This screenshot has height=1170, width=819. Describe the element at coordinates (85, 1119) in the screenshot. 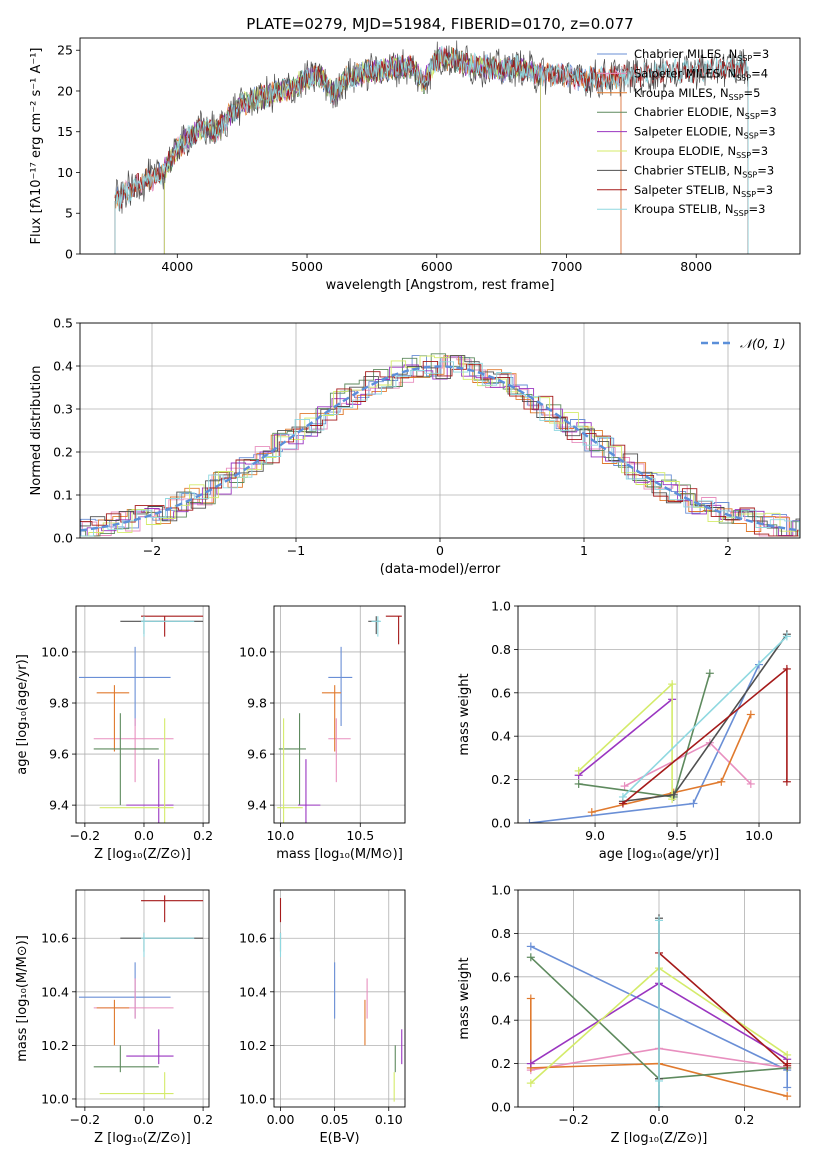

I see `x-tick-label: −0.2` at that location.